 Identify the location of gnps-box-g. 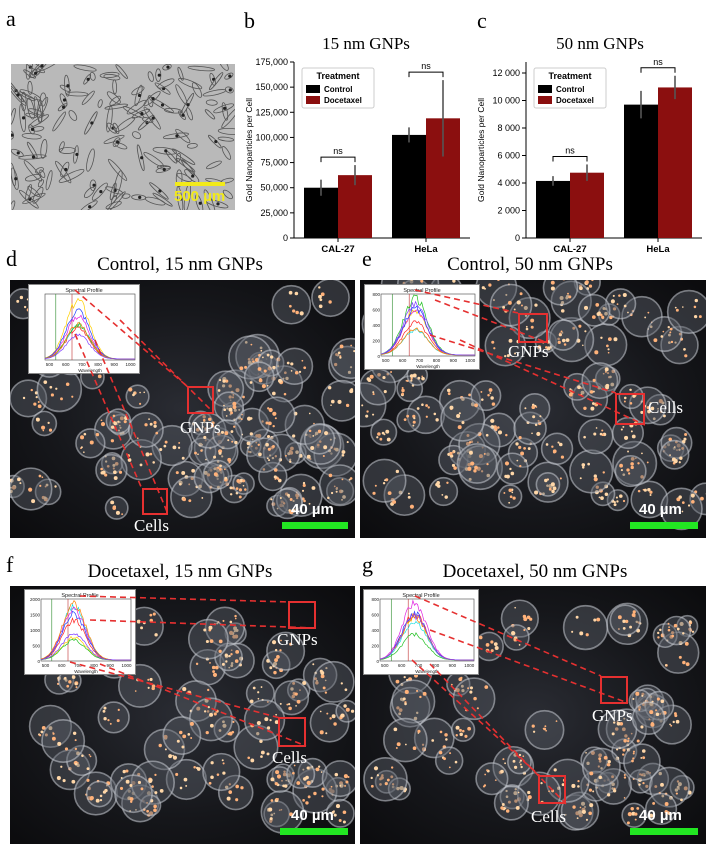
(614, 690).